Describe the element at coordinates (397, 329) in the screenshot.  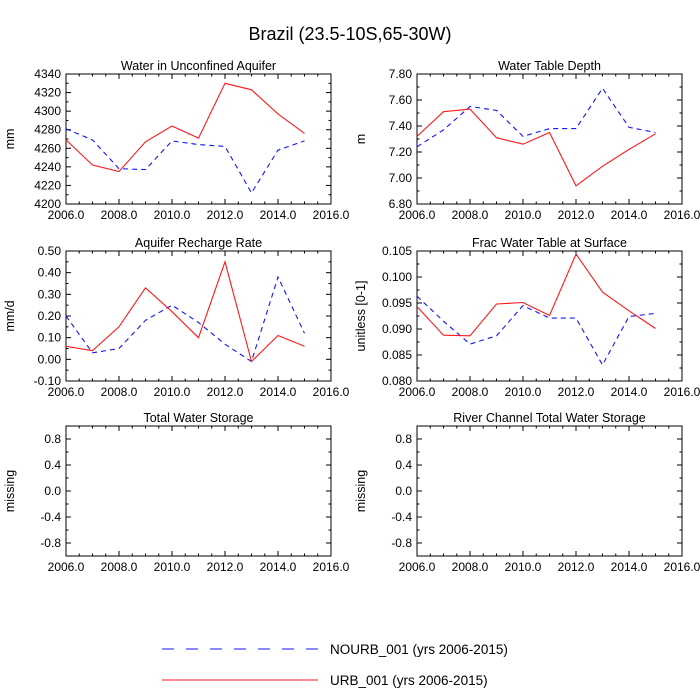
I see `y-tick-label: 0.090` at that location.